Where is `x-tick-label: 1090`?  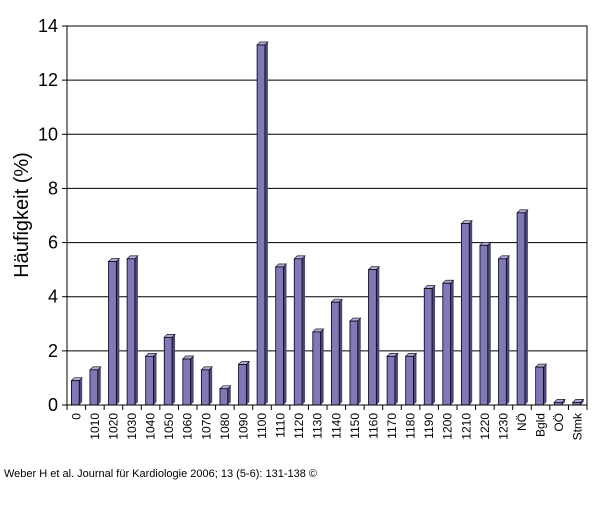
x-tick-label: 1090 is located at coordinates (243, 426).